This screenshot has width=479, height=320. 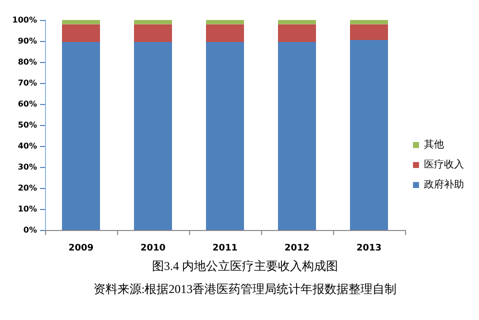 I want to click on legend-label: 政府补助, so click(x=444, y=184).